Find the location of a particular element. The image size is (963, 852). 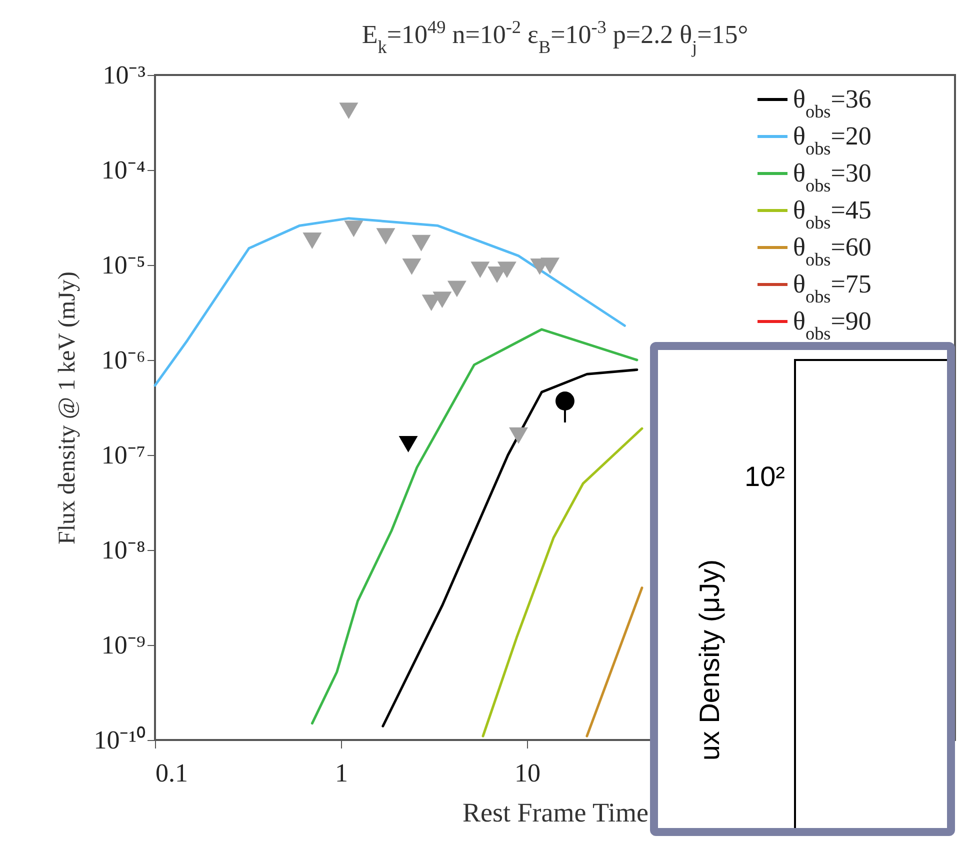

legend-label: θ$_{obs}$=90 is located at coordinates (832, 325).